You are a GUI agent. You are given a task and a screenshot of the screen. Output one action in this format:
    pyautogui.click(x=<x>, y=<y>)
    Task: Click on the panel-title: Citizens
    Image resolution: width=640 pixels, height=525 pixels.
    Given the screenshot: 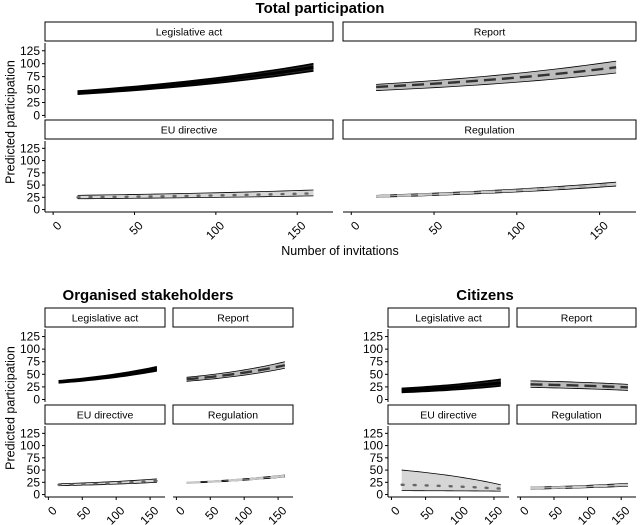 What is the action you would take?
    pyautogui.click(x=485, y=295)
    